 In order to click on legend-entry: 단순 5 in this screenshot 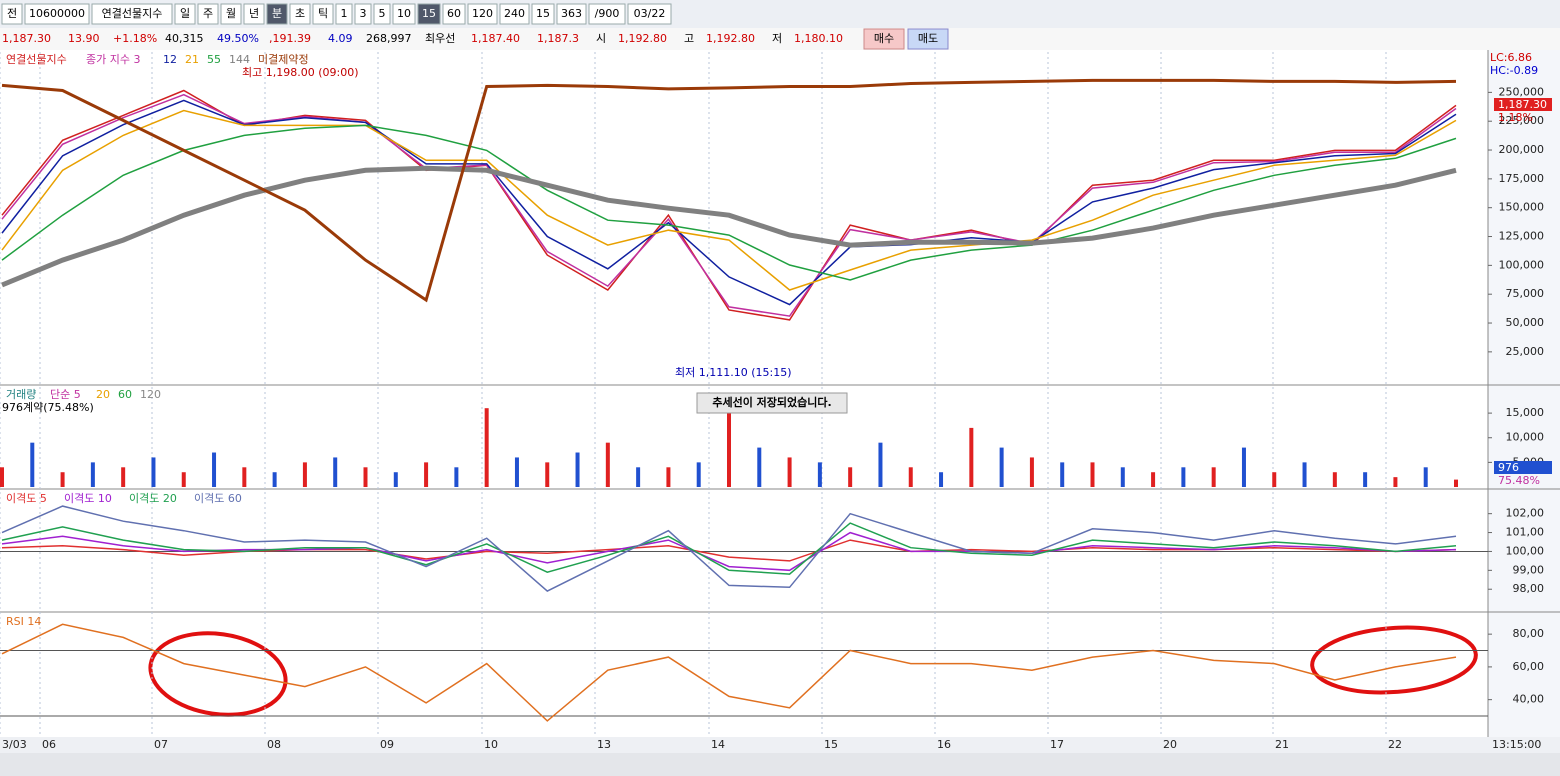, I will do `click(65, 394)`.